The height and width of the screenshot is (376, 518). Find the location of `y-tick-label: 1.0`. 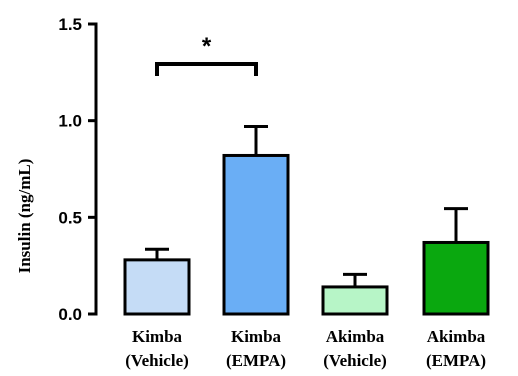

y-tick-label: 1.0 is located at coordinates (70, 121).